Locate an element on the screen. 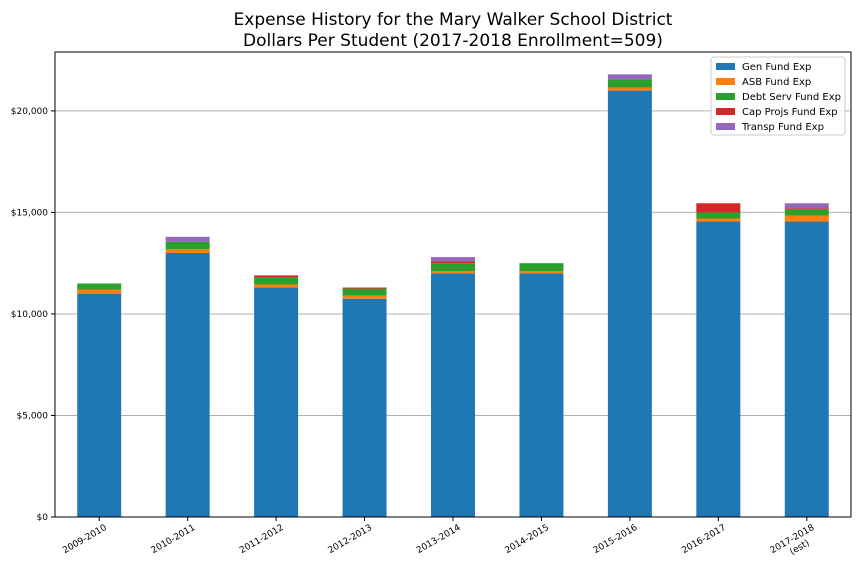 The width and height of the screenshot is (864, 576). y-tick-label: $5,000 is located at coordinates (33, 416).